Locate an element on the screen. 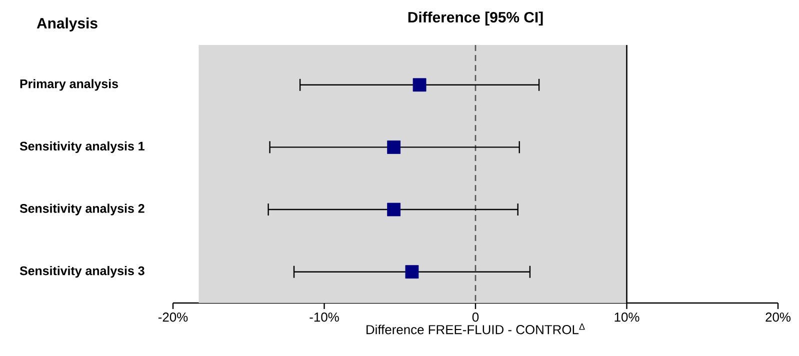  y-tick-label: Sensitivity analysis 3 is located at coordinates (82, 272).